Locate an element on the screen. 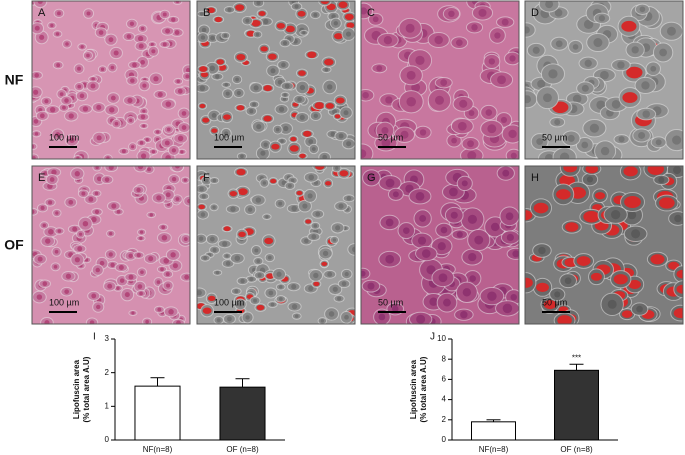  panel-letter: G is located at coordinates (371, 178).